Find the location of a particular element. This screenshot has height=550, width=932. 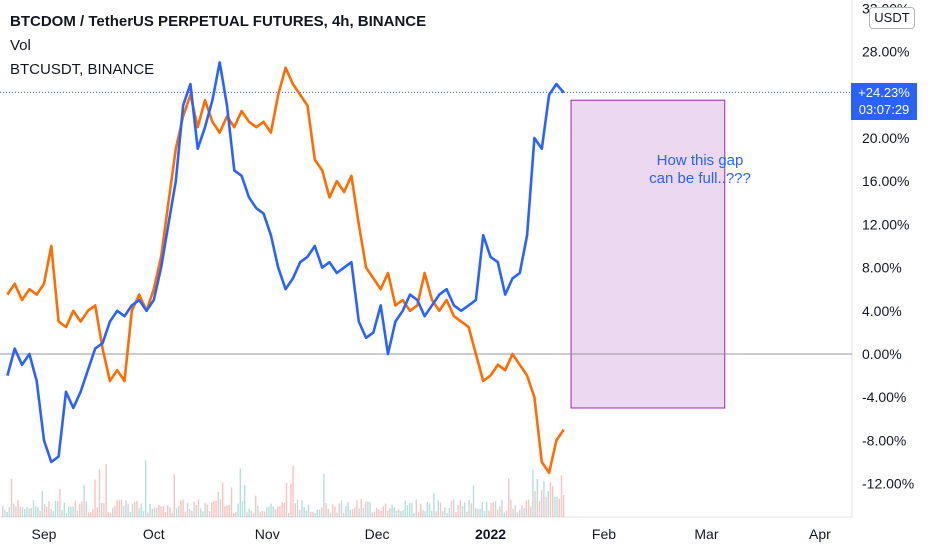

last-price-badge: +24.23% 03:07:29 is located at coordinates (884, 101).